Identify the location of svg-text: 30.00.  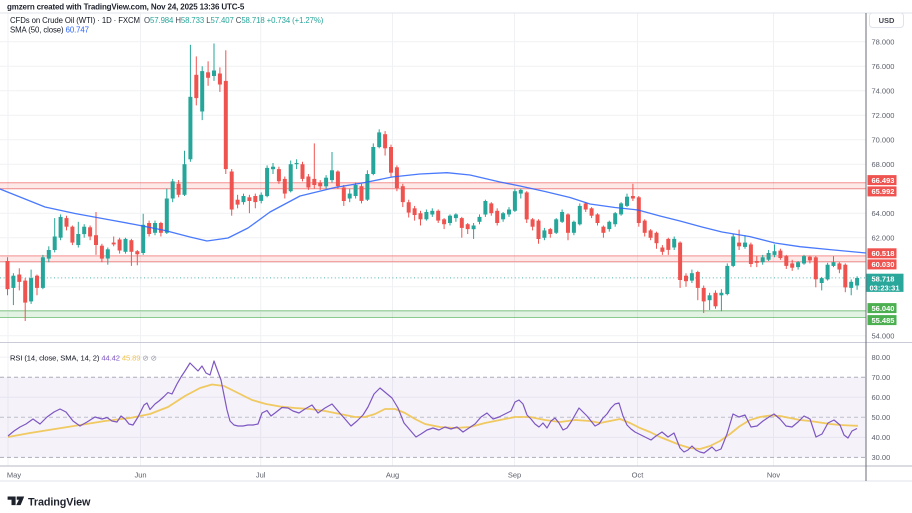
(881, 457).